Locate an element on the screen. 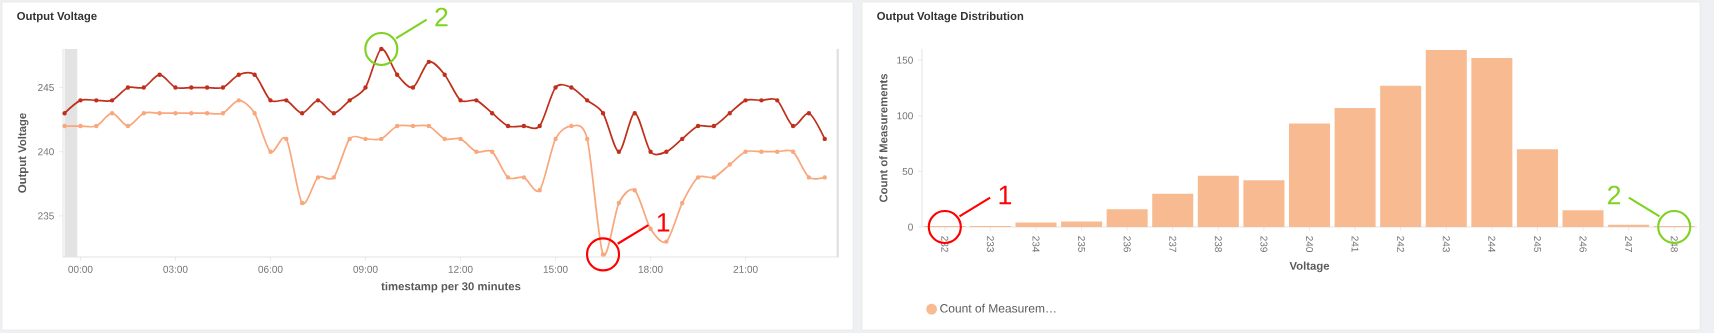 This screenshot has height=333, width=1714. y-axis-title: Output Voltage is located at coordinates (23, 153).